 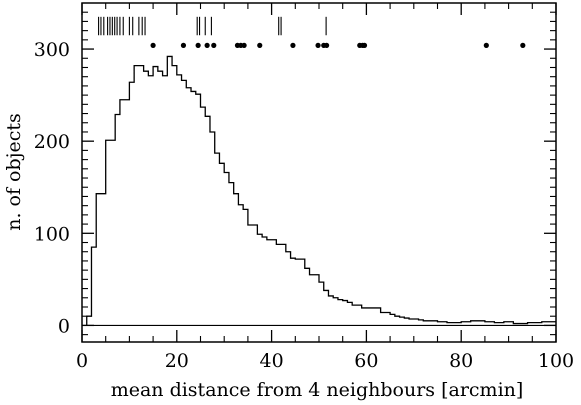 What do you see at coordinates (52, 142) in the screenshot?
I see `y-tick-label: 200` at bounding box center [52, 142].